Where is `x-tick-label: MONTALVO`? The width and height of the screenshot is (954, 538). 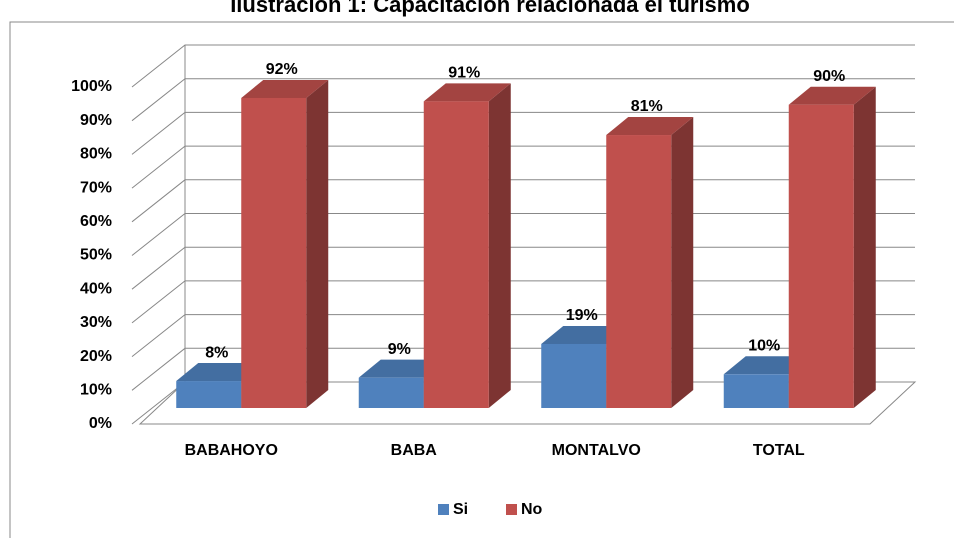
x-tick-label: MONTALVO is located at coordinates (596, 450).